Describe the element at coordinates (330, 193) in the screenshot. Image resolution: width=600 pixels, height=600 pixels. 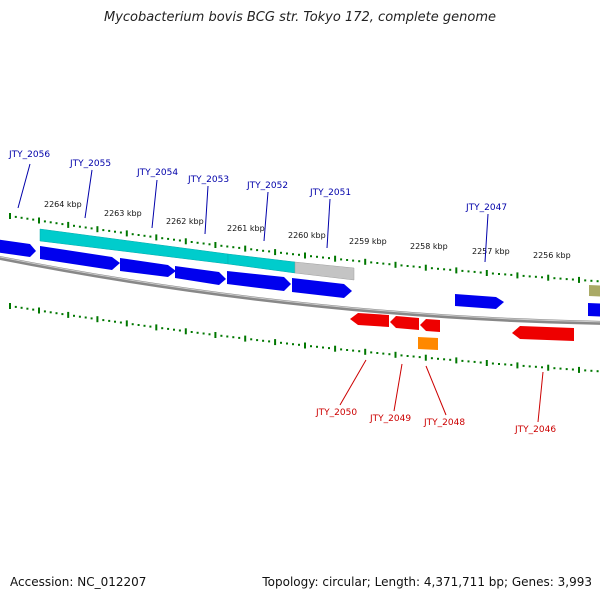
I see `gene-label-jty-2051: JTY_2051` at that location.